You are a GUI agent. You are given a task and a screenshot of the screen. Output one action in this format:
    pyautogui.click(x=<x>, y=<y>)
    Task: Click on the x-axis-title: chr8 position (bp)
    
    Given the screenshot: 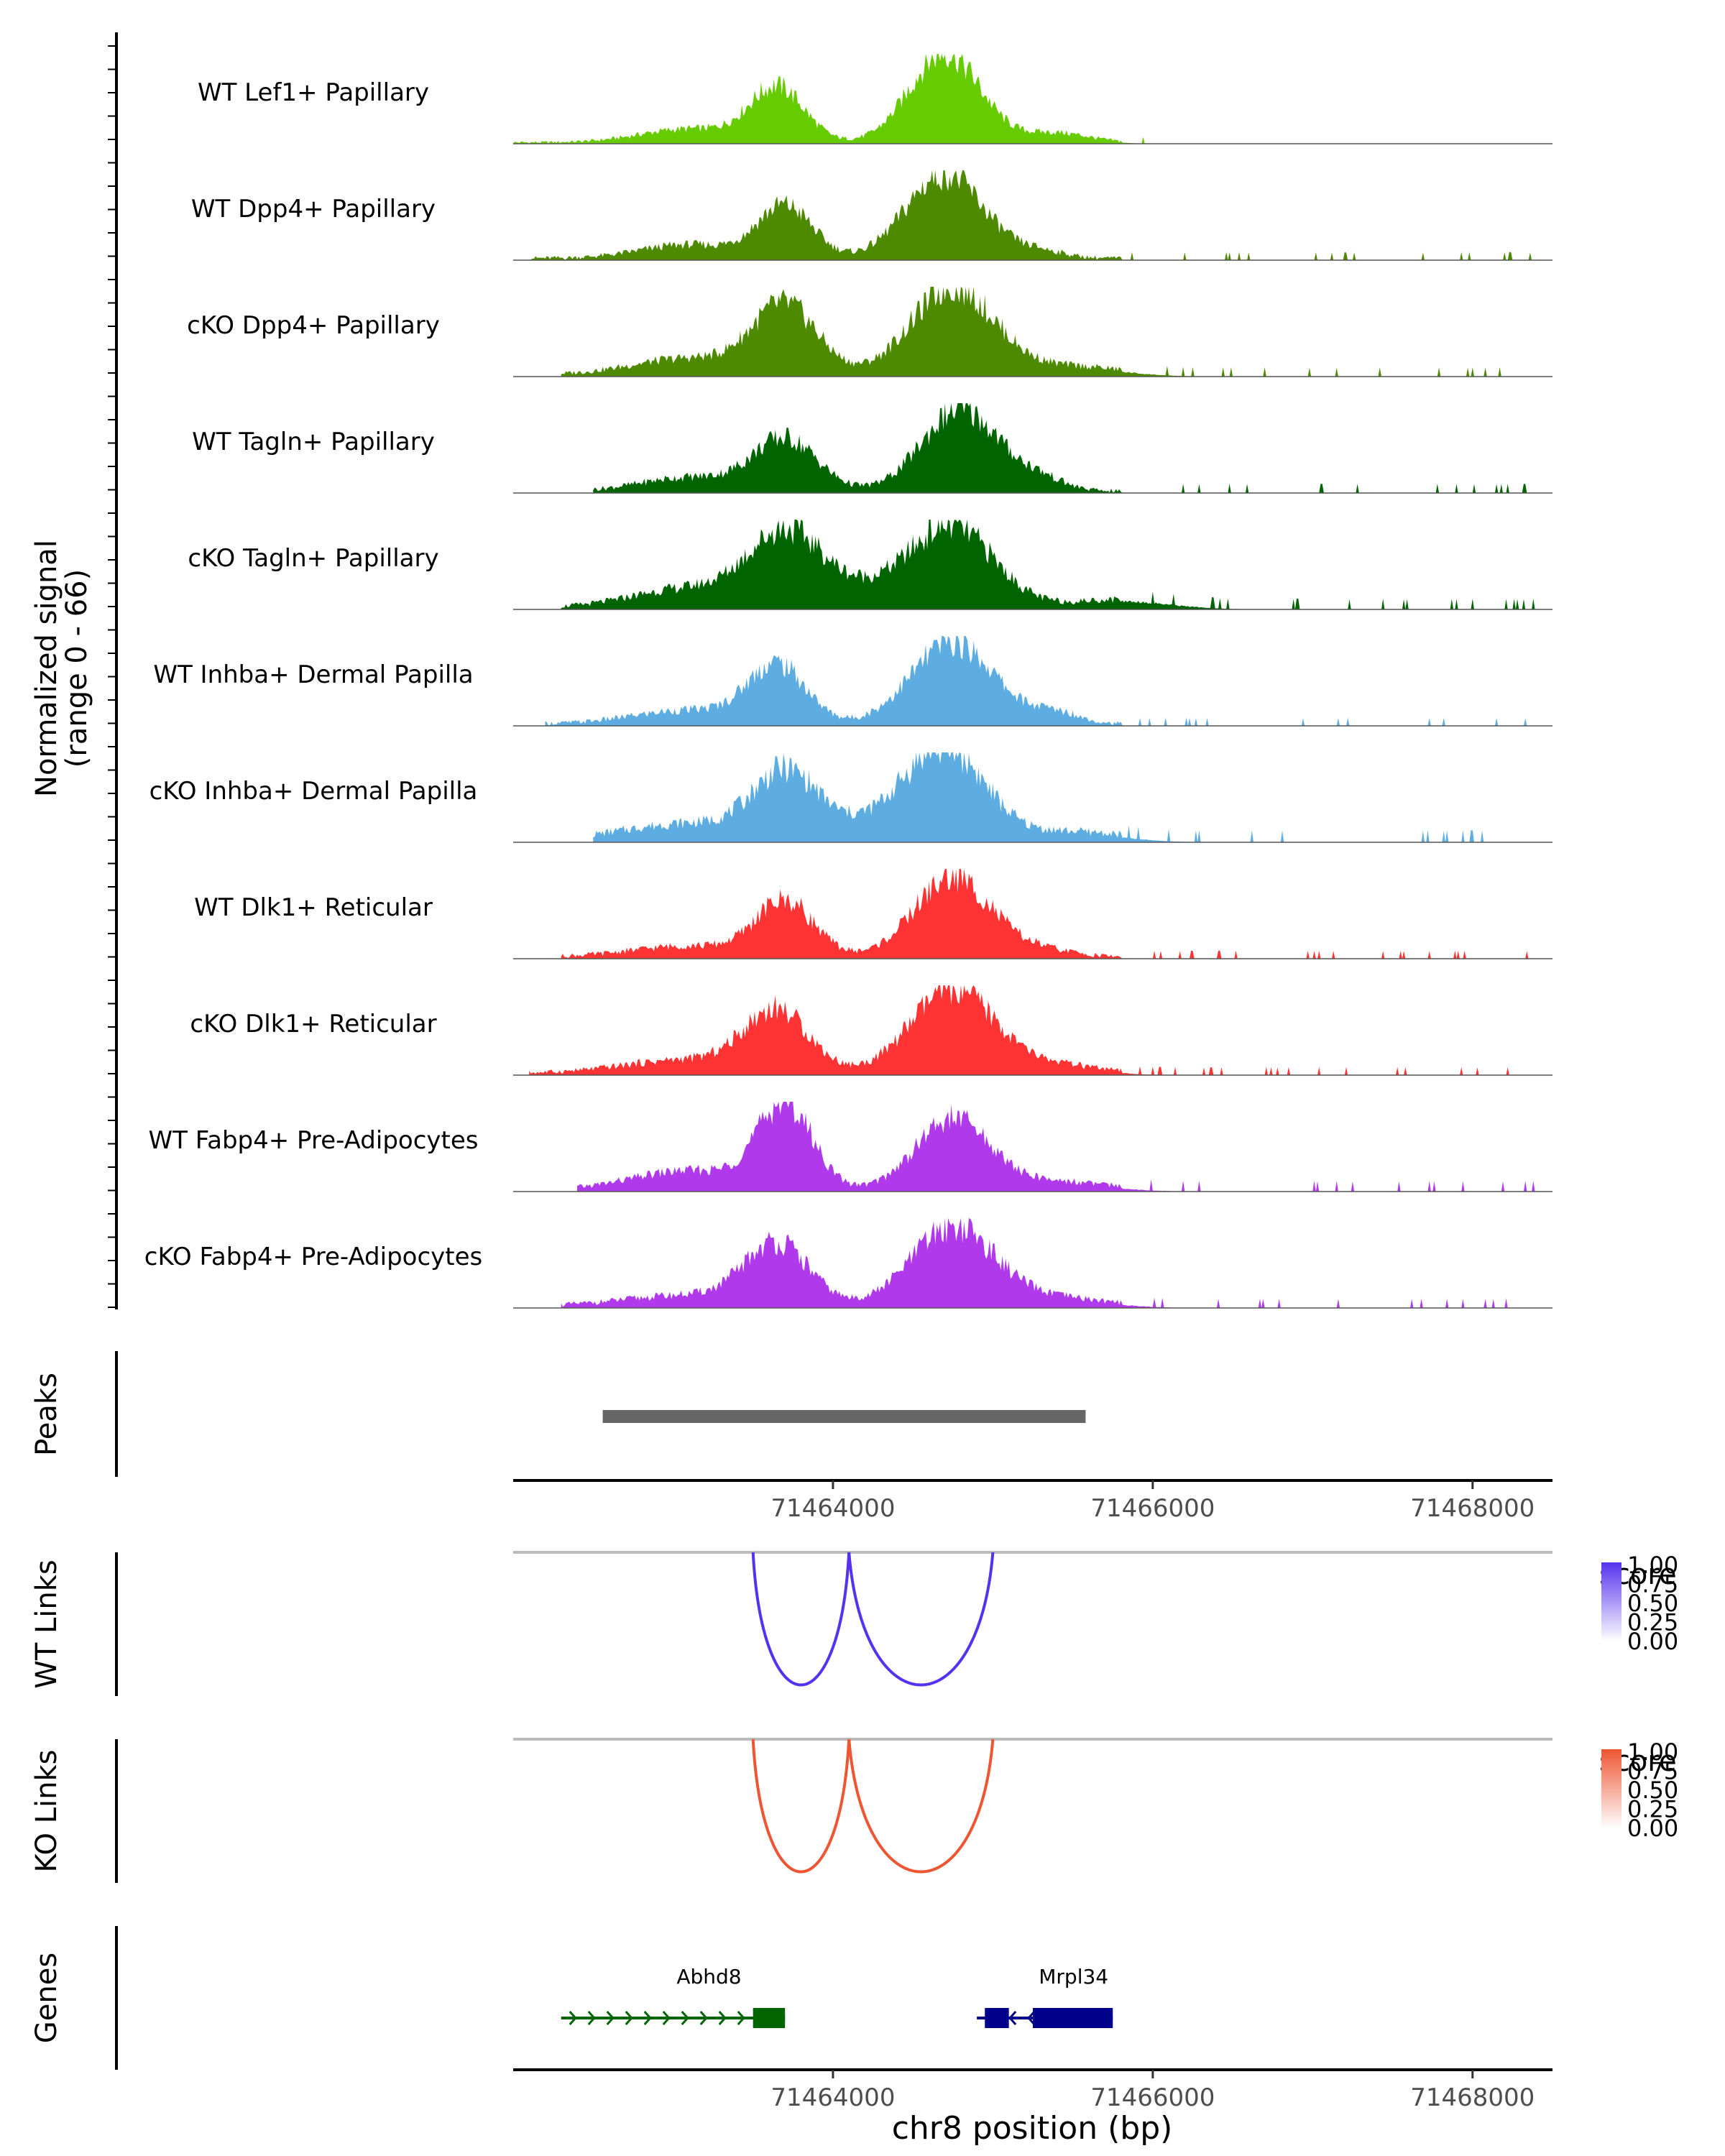 What is the action you would take?
    pyautogui.click(x=1032, y=2129)
    